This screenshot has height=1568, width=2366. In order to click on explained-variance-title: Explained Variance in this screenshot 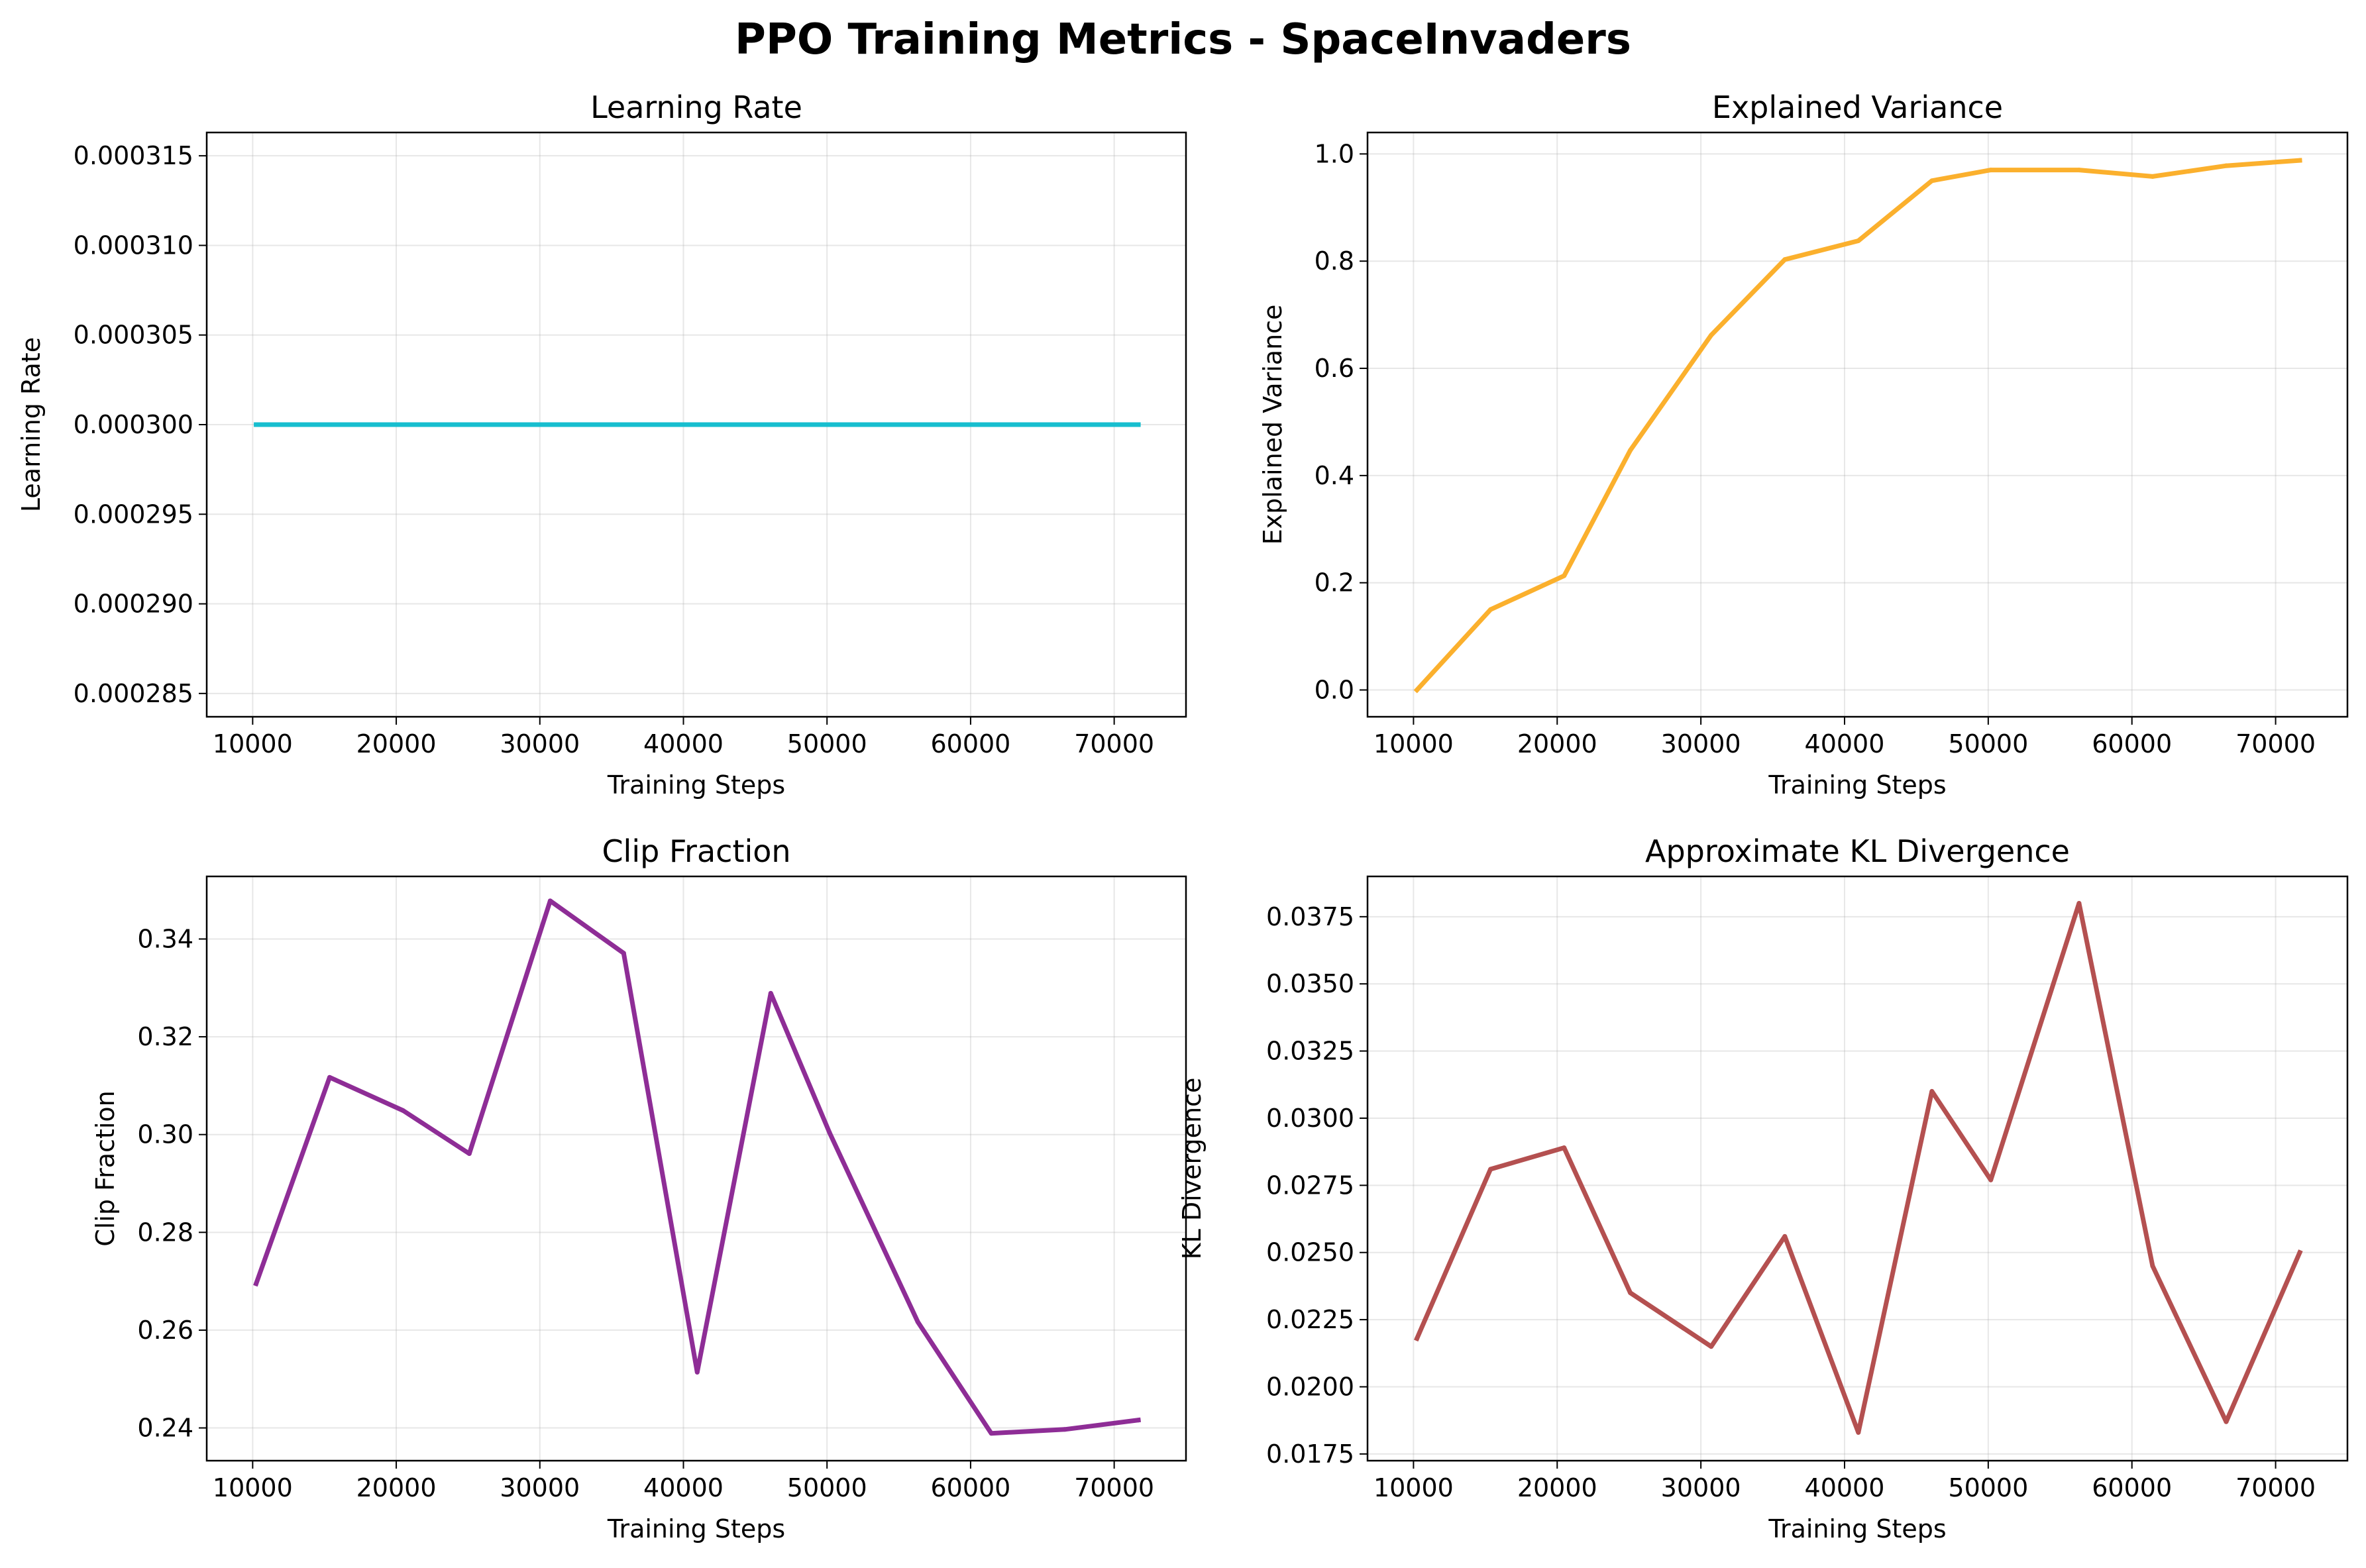, I will do `click(1857, 107)`.